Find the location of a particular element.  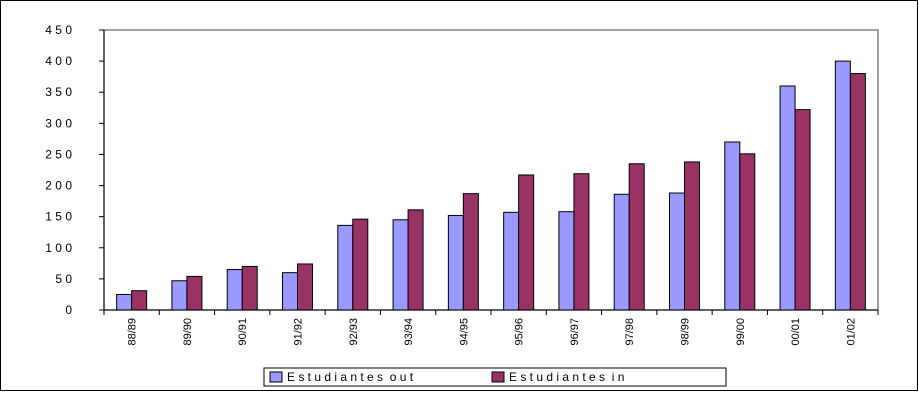

x-tick-label: 01/02 is located at coordinates (851, 332).